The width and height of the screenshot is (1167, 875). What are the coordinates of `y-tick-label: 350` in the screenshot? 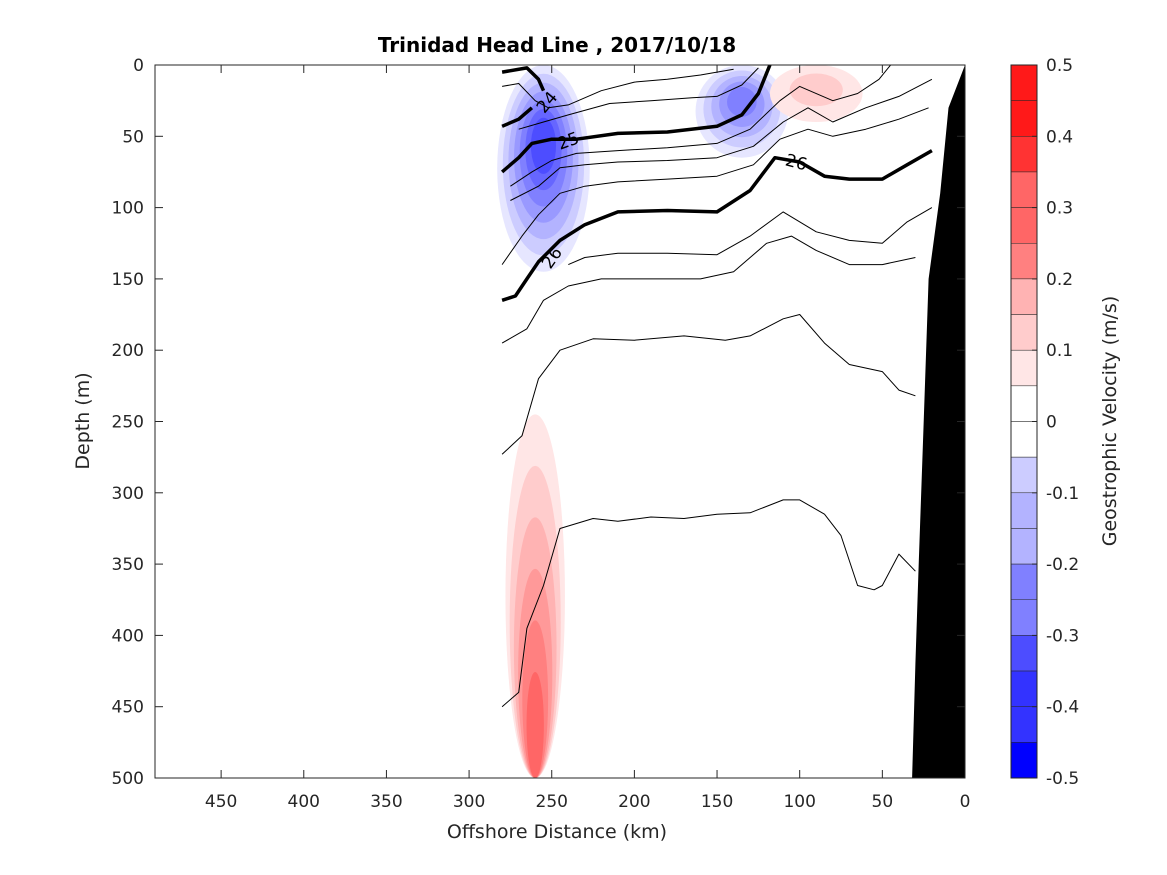 It's located at (128, 565).